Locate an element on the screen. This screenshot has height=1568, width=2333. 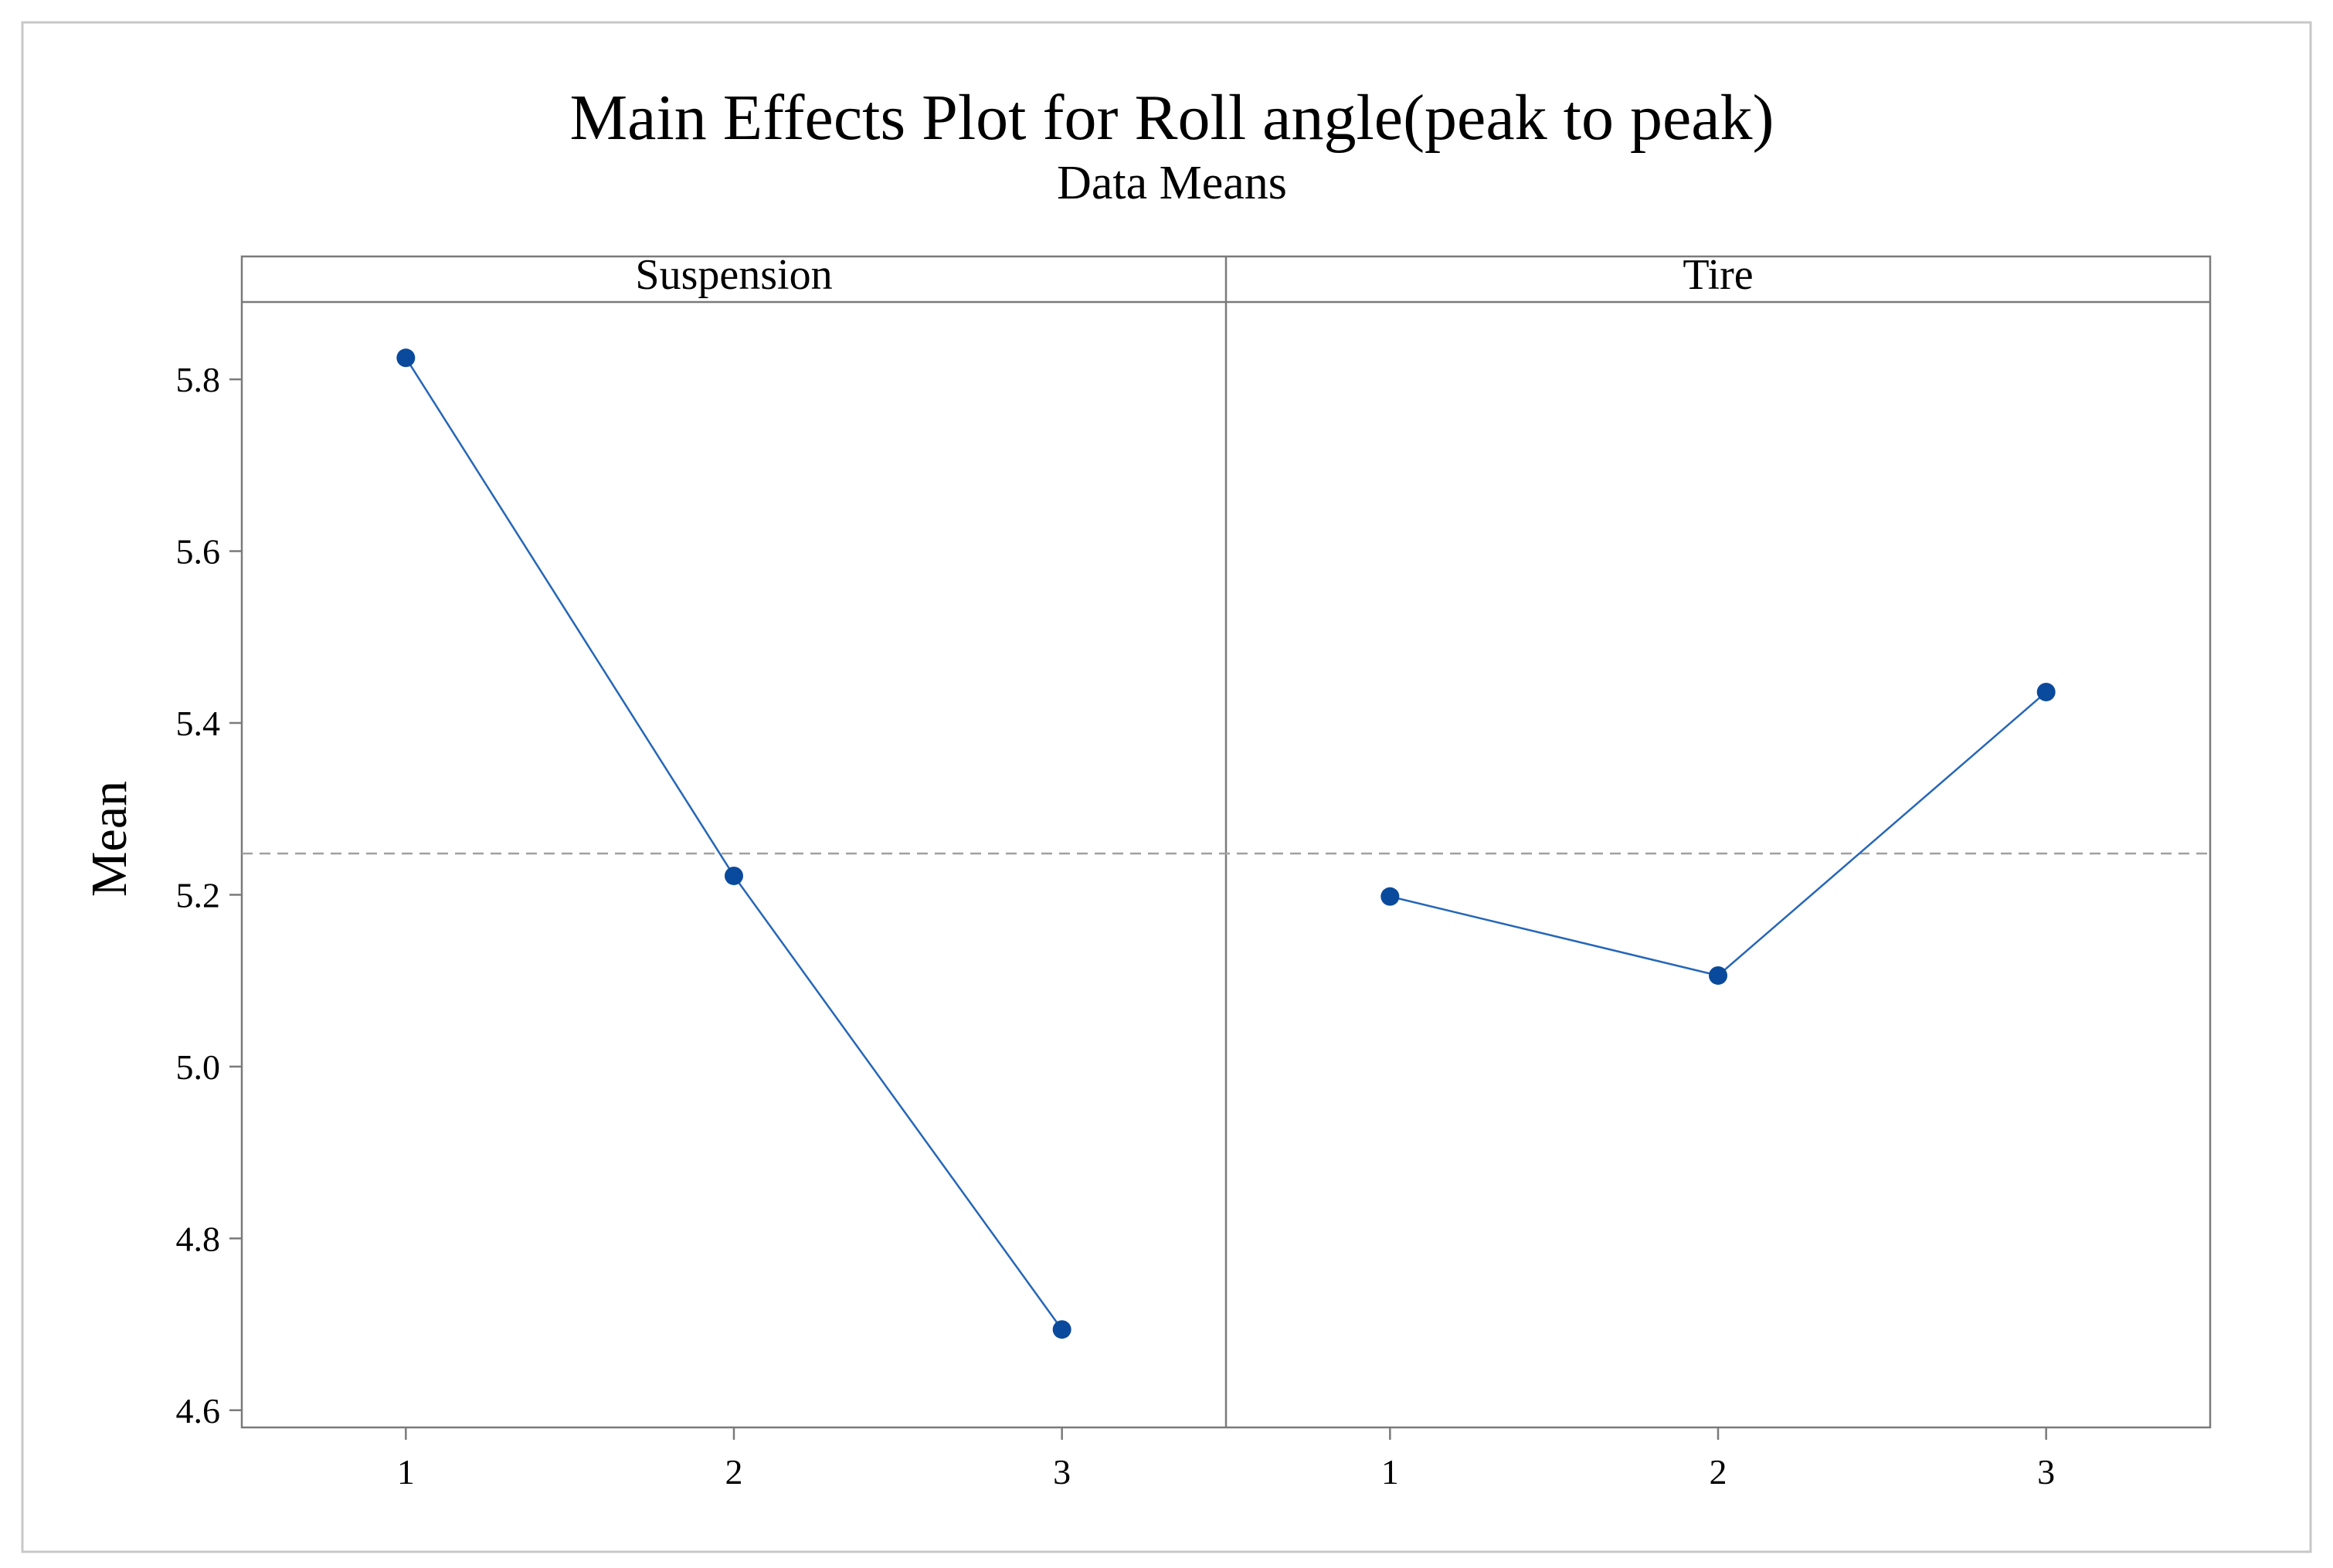
y-tick-label: 4.8 is located at coordinates (198, 1238).